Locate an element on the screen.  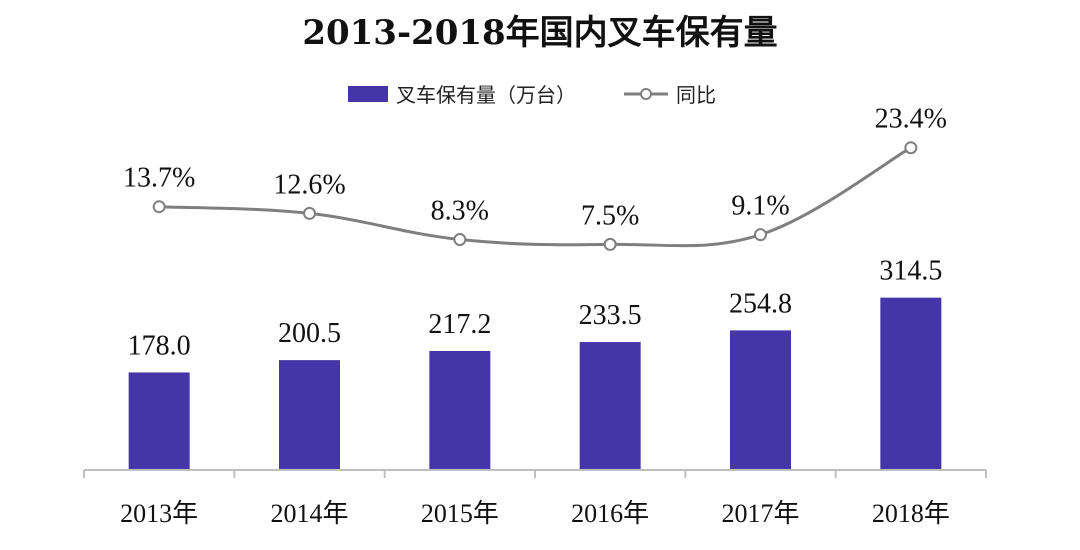
x-tick-label-1: 2014年 is located at coordinates (309, 513).